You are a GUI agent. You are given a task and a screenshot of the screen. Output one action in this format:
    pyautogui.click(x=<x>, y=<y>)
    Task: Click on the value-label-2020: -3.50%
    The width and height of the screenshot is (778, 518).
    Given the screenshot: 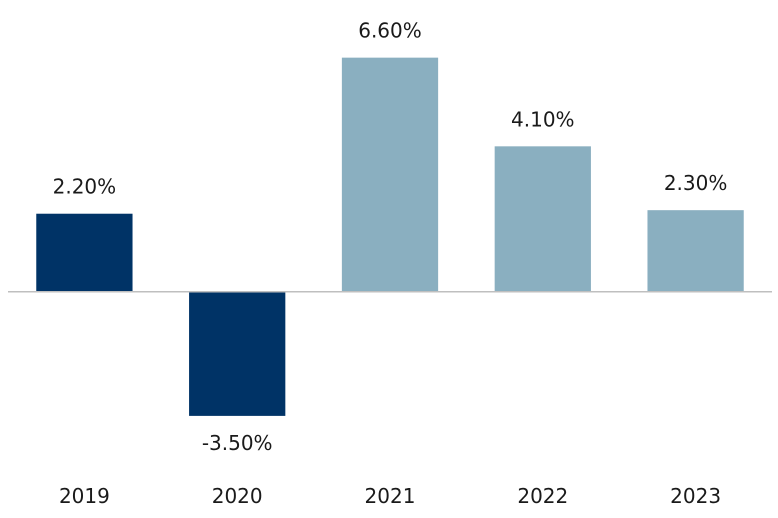 What is the action you would take?
    pyautogui.click(x=237, y=443)
    